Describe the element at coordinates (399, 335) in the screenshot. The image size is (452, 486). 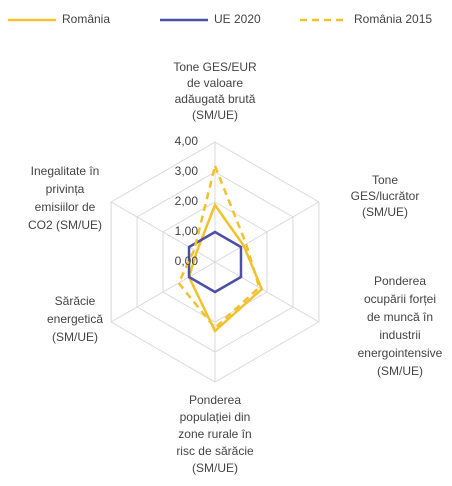
I see `axis-label: industrii` at that location.